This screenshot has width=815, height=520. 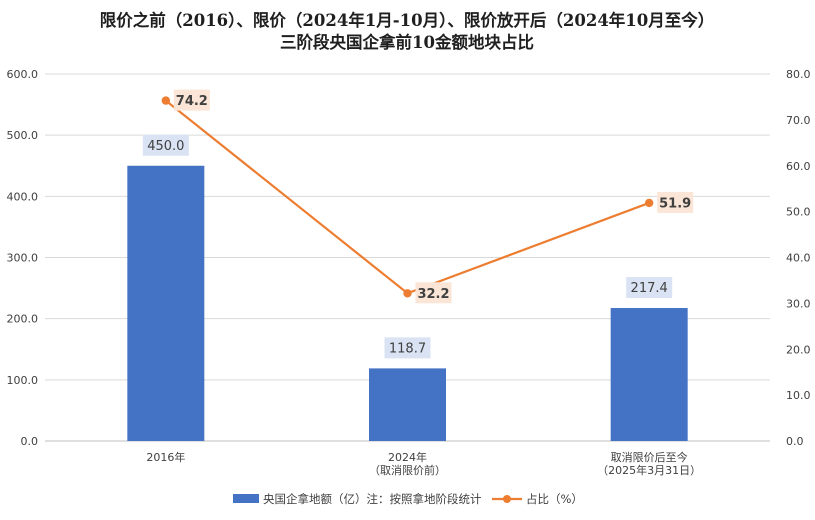 What do you see at coordinates (798, 258) in the screenshot?
I see `y-right-tick-label: 40.0` at bounding box center [798, 258].